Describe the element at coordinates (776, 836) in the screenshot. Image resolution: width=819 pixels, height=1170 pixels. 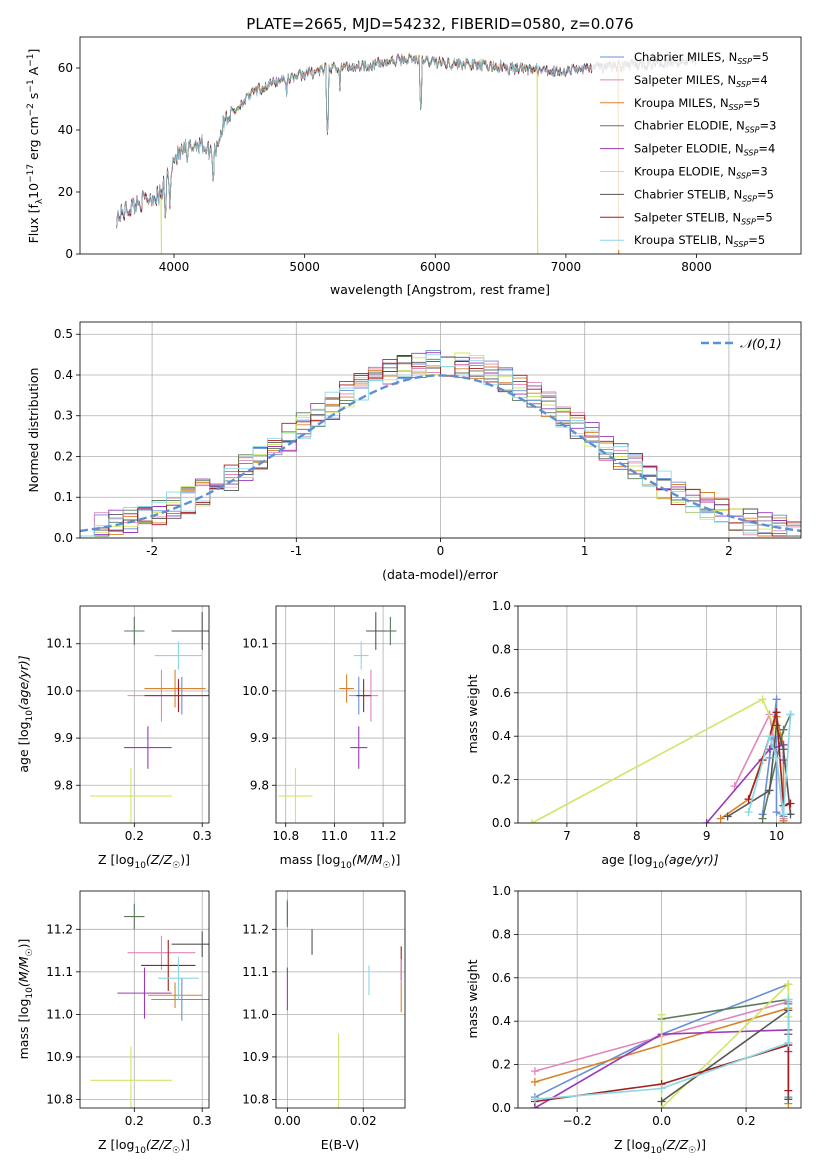
I see `x-tick-label: 10` at that location.